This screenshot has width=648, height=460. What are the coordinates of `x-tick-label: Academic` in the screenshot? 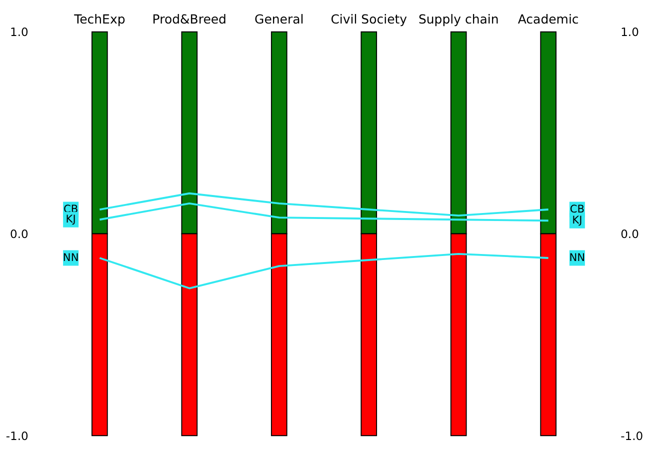 It's located at (548, 19).